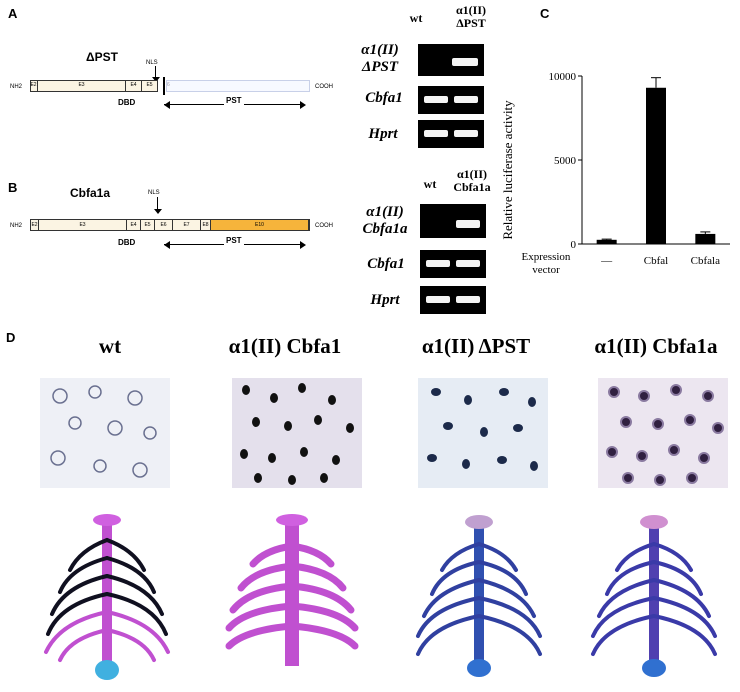 Image resolution: width=740 pixels, height=692 pixels. Describe the element at coordinates (656, 346) in the screenshot. I see `col-title-cbfa1a: α1(II) Cbfa1a` at that location.